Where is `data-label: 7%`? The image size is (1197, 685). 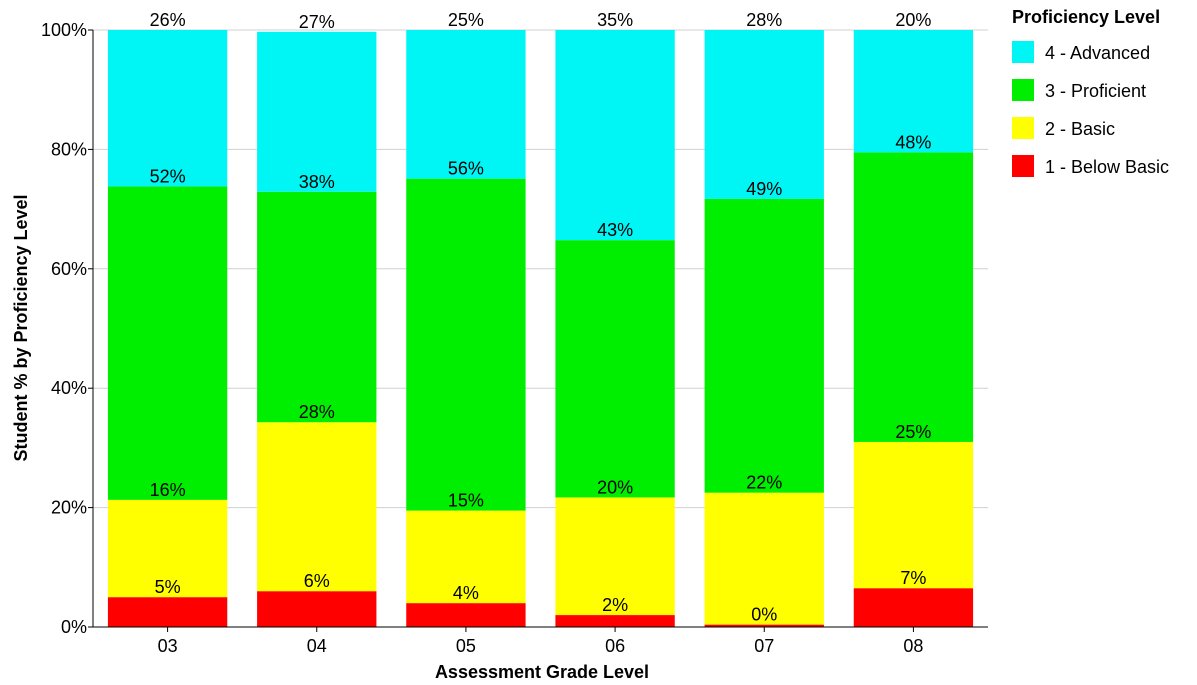 data-label: 7% is located at coordinates (913, 578).